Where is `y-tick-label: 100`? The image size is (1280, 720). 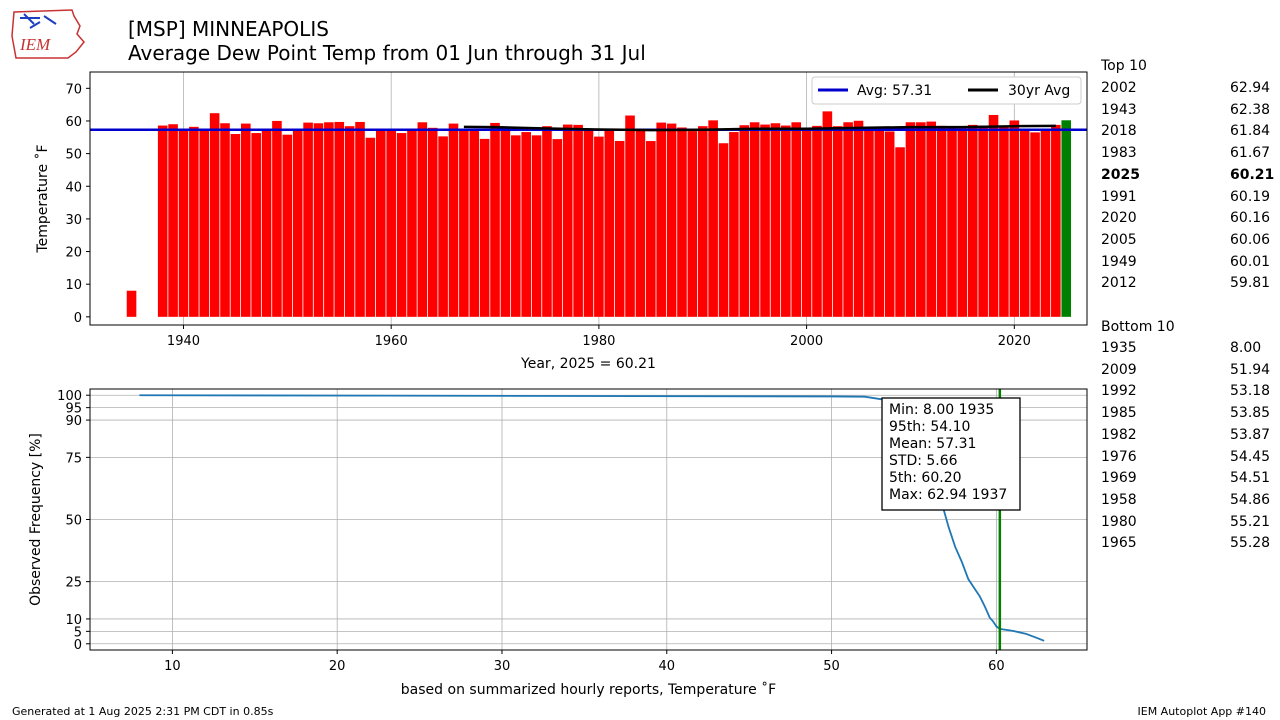
y-tick-label: 100 is located at coordinates (69, 396).